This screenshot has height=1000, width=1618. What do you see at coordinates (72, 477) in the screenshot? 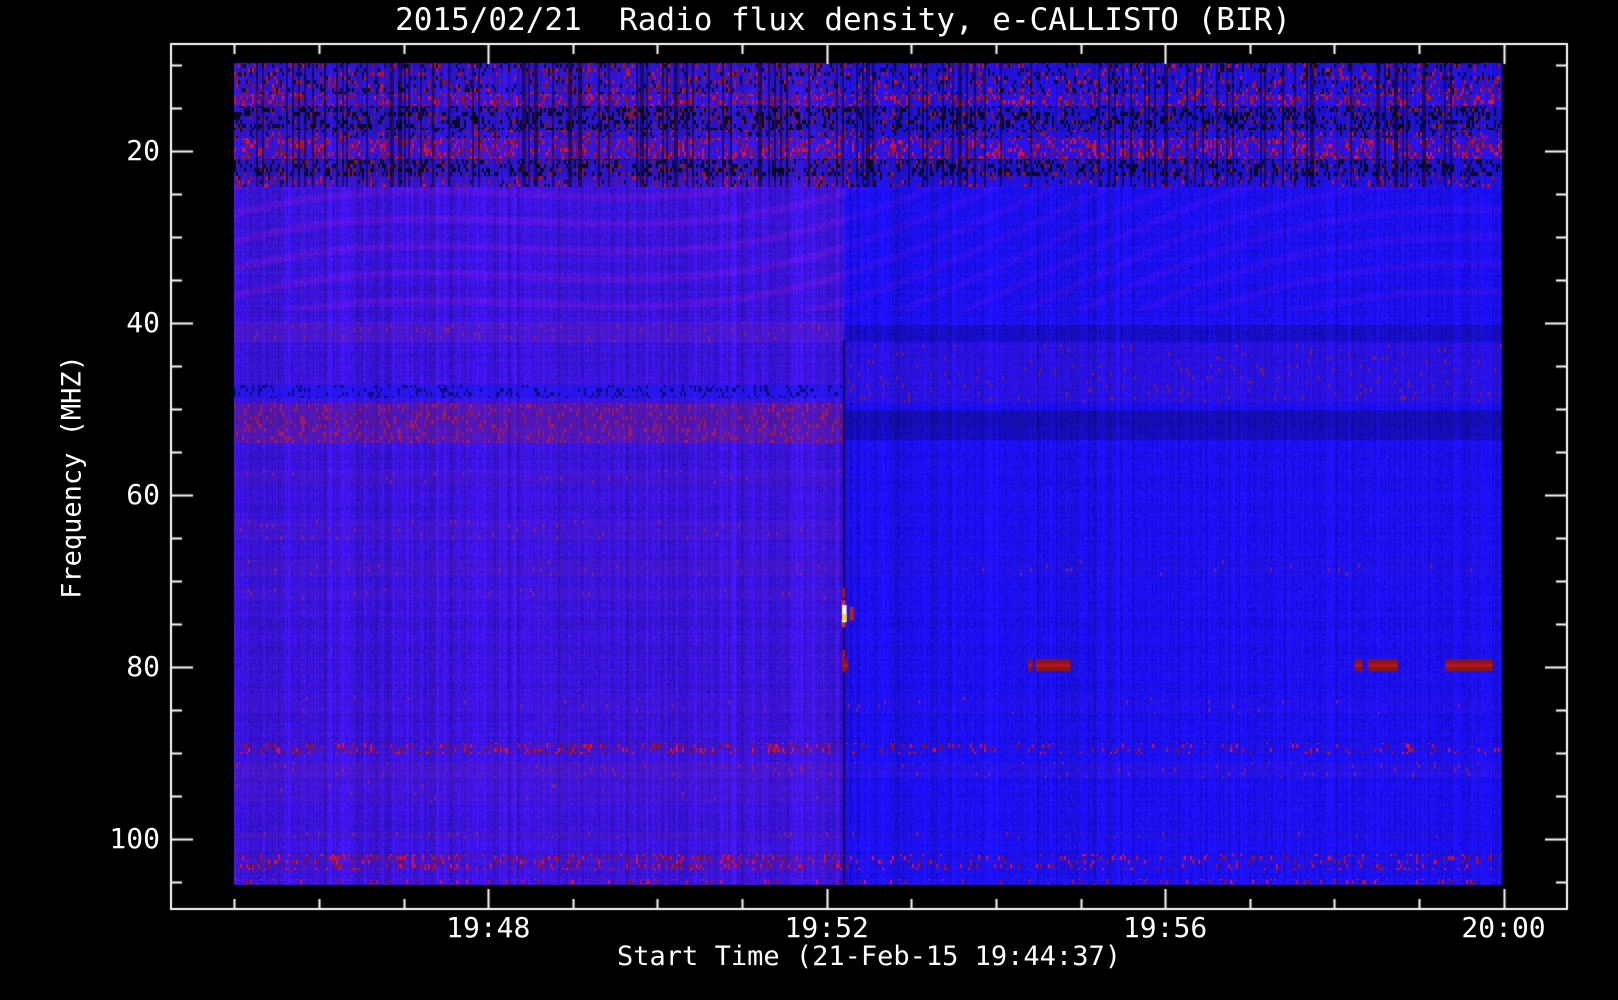
I see `y-axis-title: Frequency (MHZ)` at bounding box center [72, 477].